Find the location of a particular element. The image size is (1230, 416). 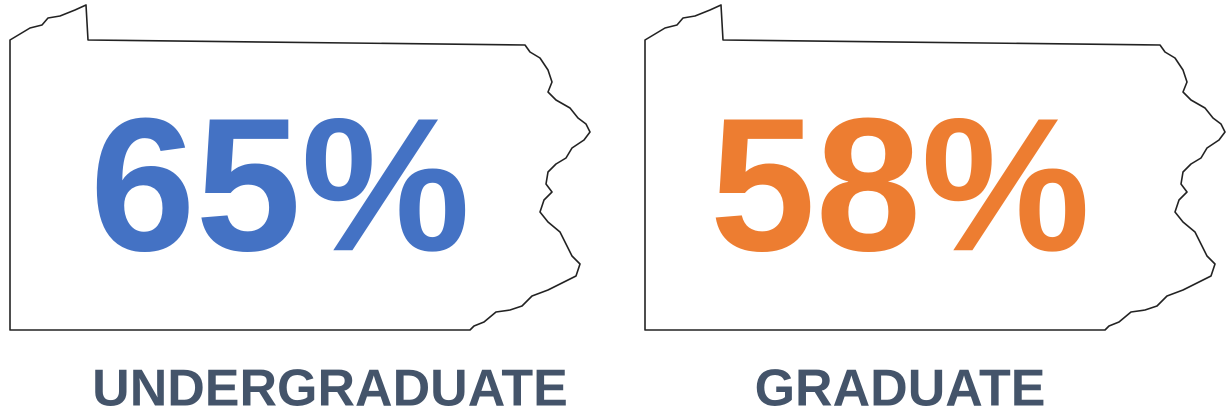

label: GRADUATE is located at coordinates (900, 388).